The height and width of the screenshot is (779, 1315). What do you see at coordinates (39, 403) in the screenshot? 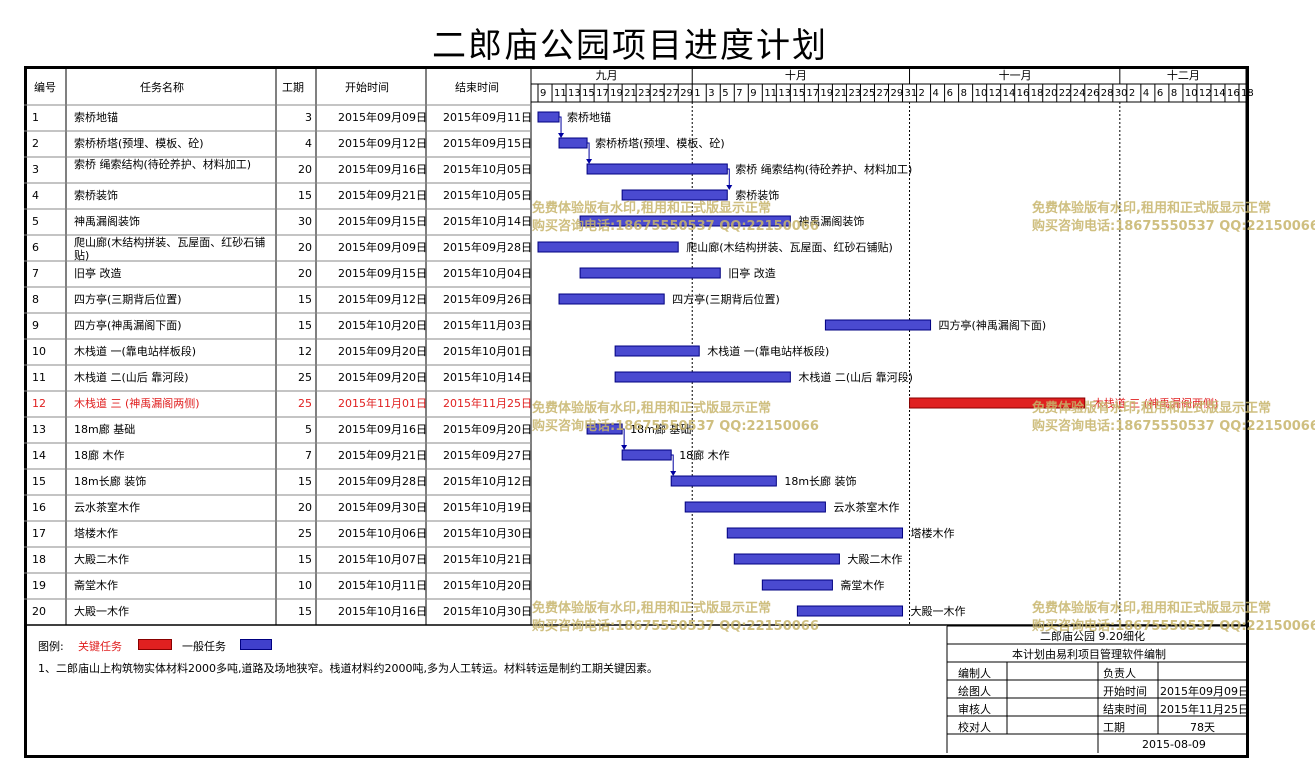
I see `task-id: 12` at bounding box center [39, 403].